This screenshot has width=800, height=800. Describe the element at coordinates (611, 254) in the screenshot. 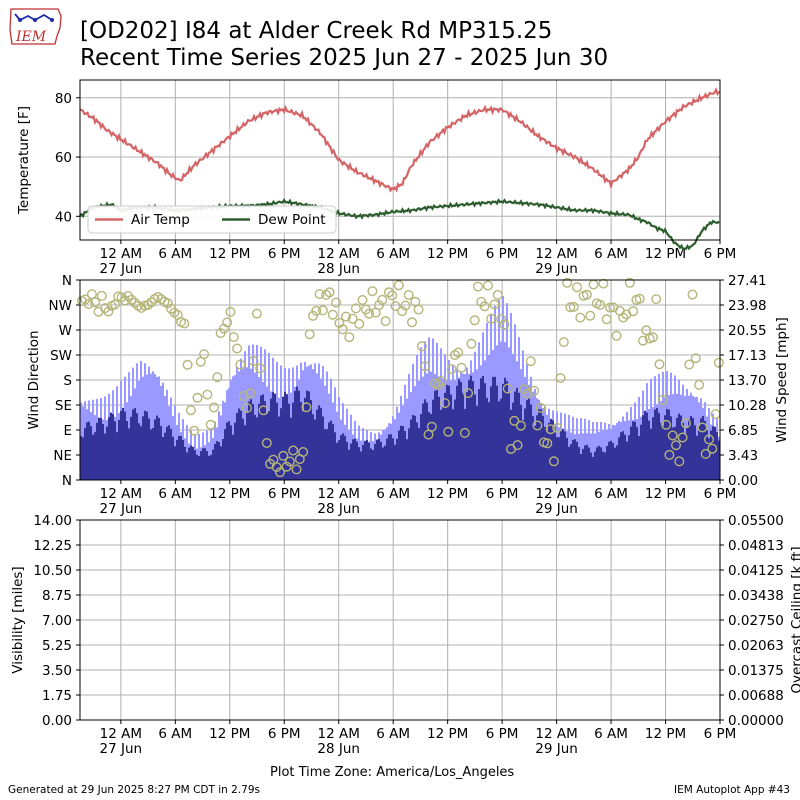

I see `temp-xtick-label: 6 AM` at that location.